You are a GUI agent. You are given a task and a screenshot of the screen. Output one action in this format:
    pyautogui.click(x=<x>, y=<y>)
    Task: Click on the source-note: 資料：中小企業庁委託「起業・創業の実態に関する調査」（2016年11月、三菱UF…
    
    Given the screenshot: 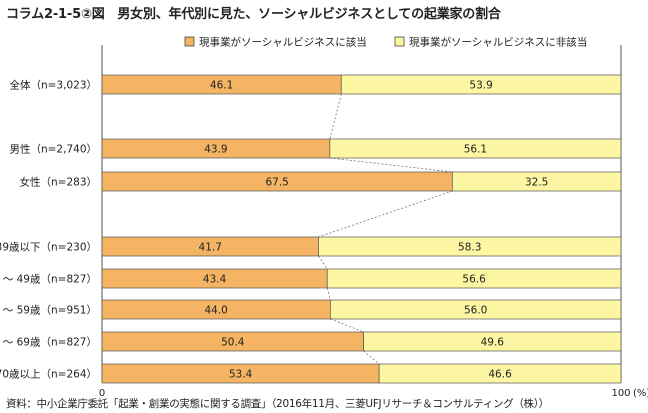 What is the action you would take?
    pyautogui.click(x=277, y=404)
    